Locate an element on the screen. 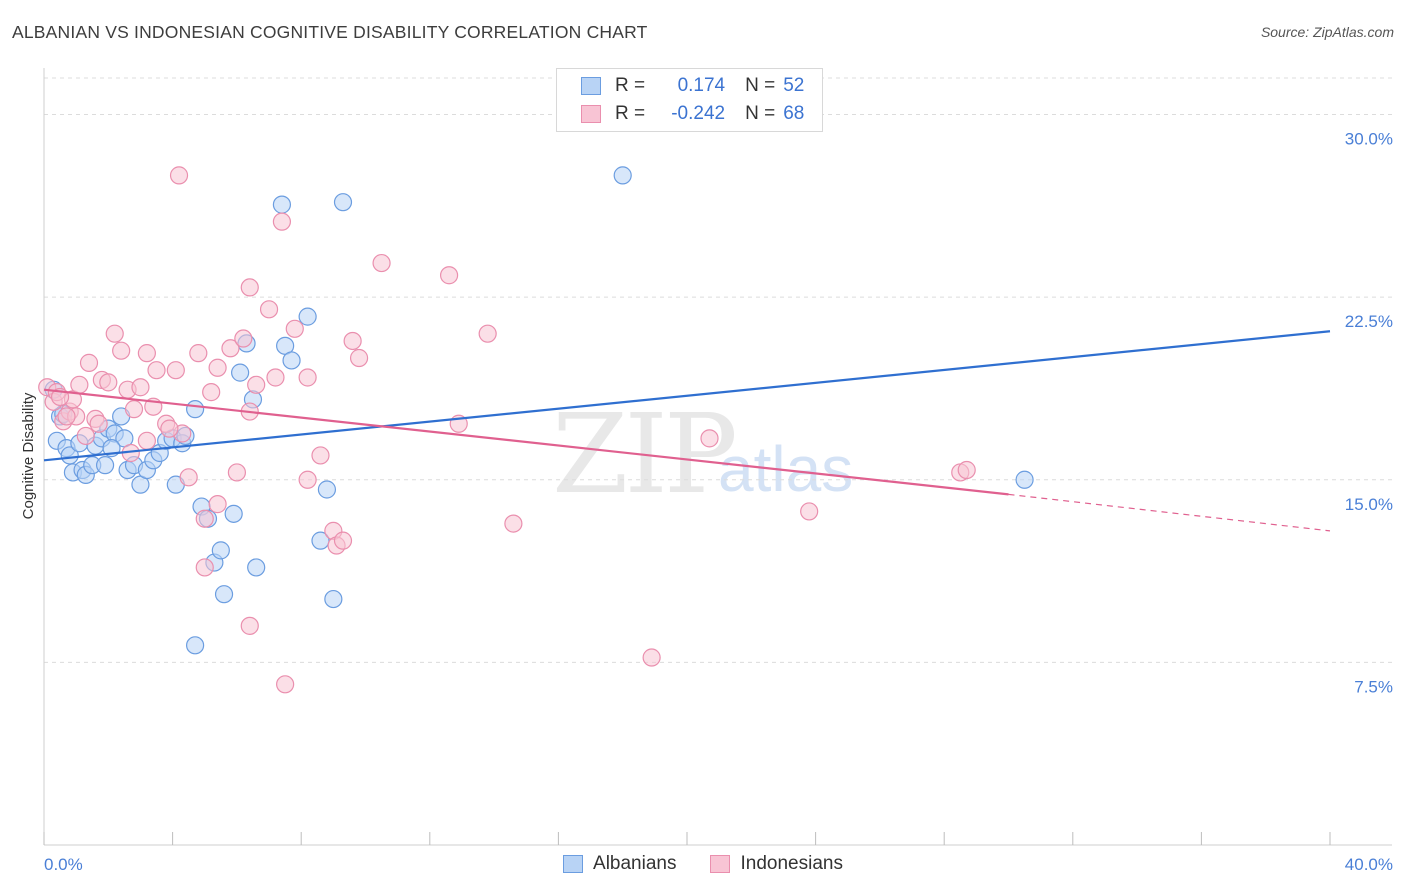  x-tick-label: 0.0% is located at coordinates (63, 864).